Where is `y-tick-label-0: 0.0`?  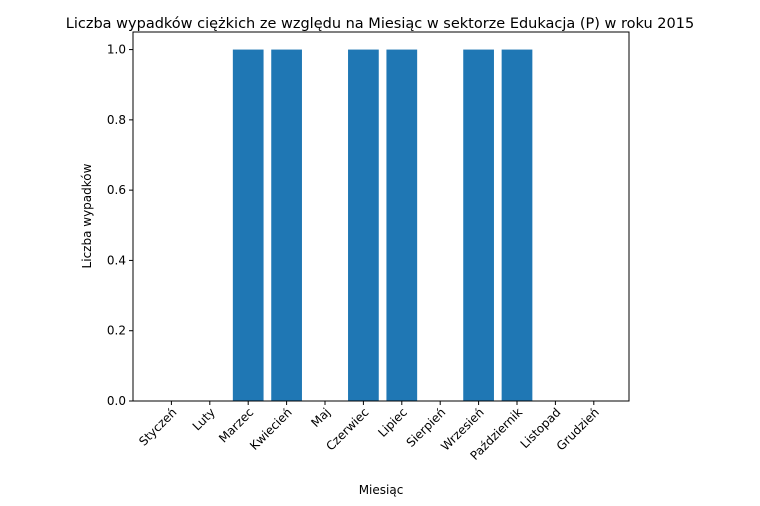
y-tick-label-0: 0.0 is located at coordinates (116, 401).